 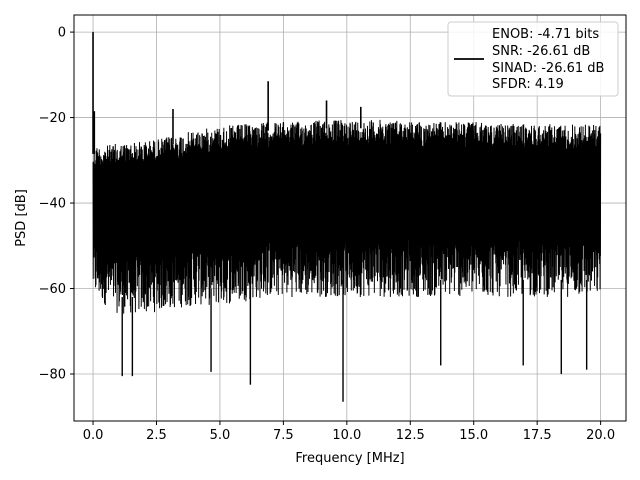 What do you see at coordinates (545, 34) in the screenshot?
I see `legend-entry-enob: ENOB: -4.71 bits` at bounding box center [545, 34].